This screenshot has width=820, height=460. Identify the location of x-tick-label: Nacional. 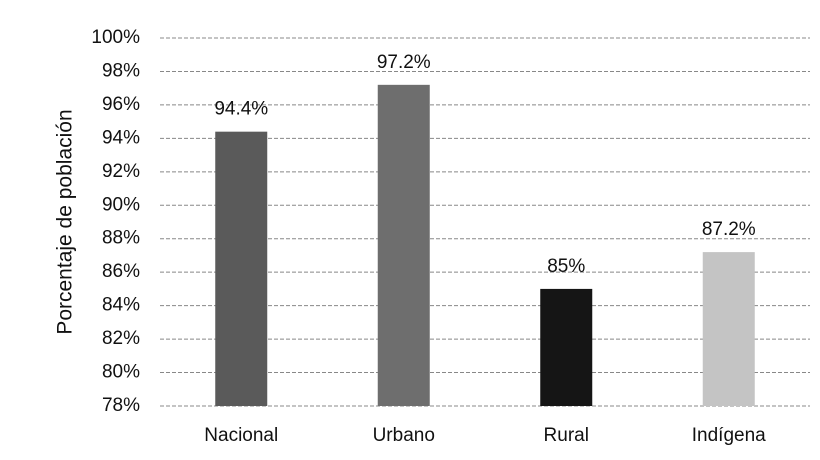
(241, 435).